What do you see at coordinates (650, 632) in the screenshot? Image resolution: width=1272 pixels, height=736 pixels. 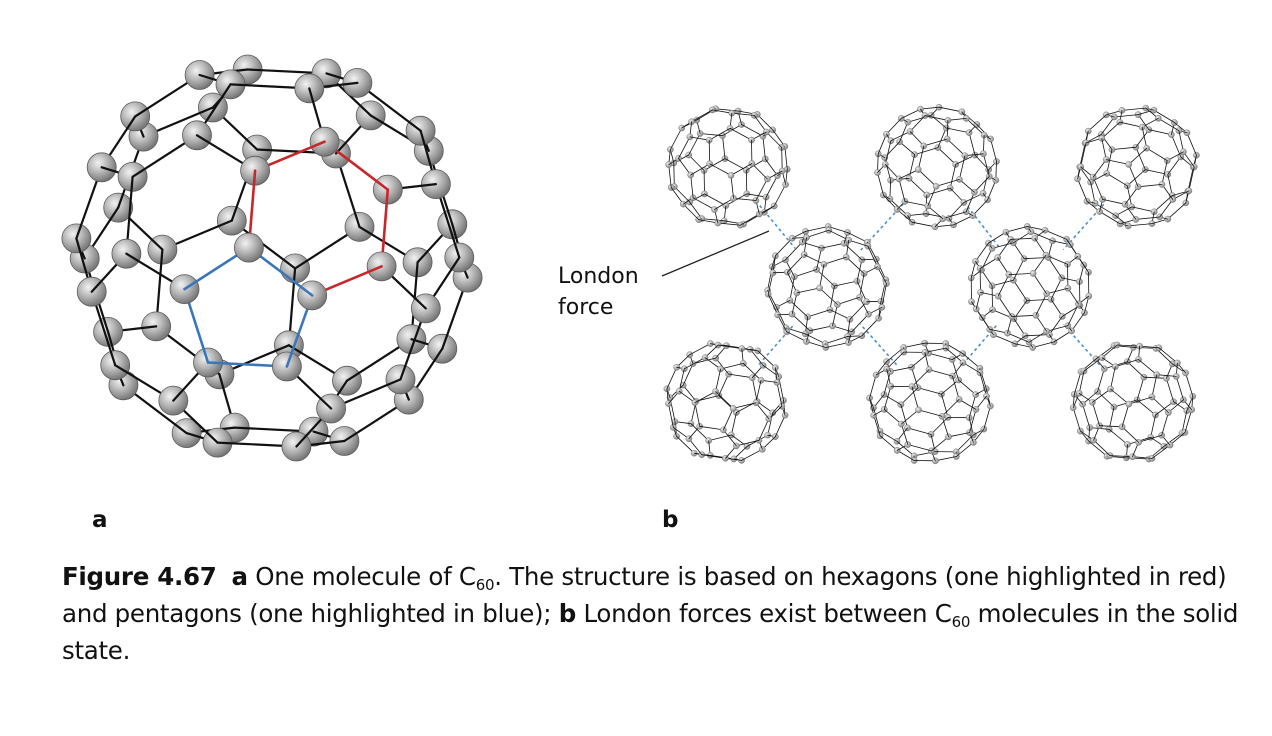 I see `caption-part-4: molecules in the solid state.` at bounding box center [650, 632].